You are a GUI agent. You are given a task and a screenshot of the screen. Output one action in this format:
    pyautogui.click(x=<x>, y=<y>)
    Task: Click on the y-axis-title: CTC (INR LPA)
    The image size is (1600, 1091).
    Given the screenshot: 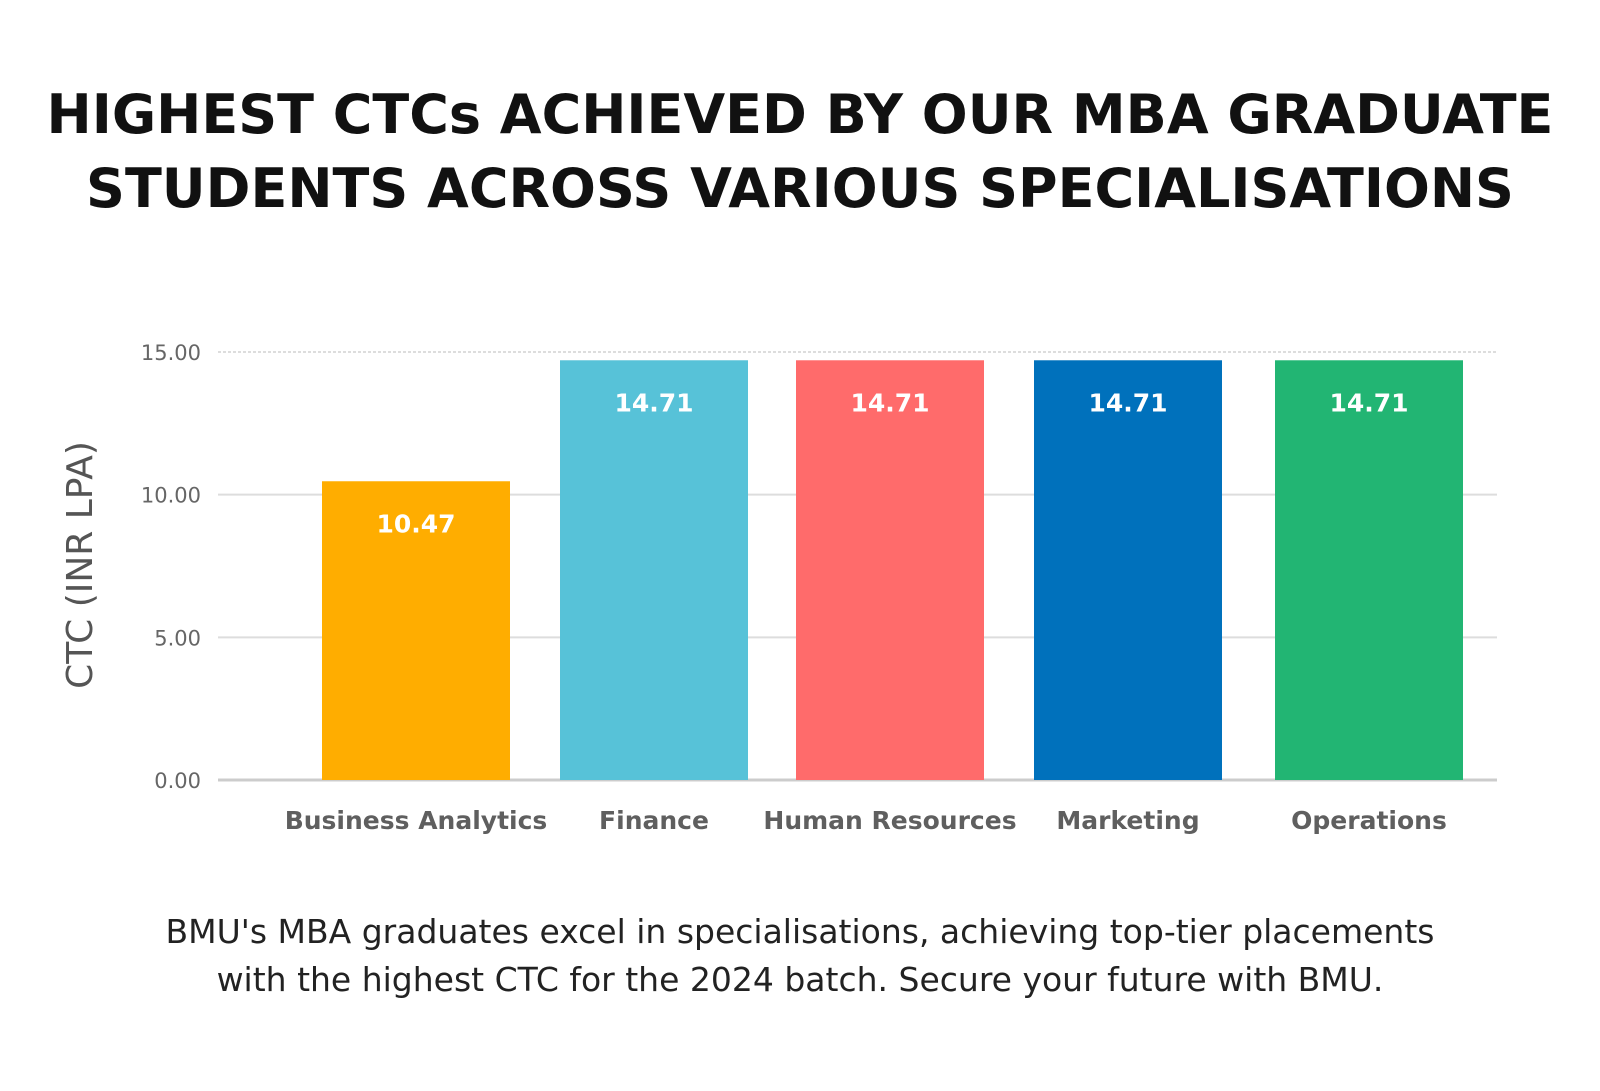 What is the action you would take?
    pyautogui.click(x=80, y=565)
    